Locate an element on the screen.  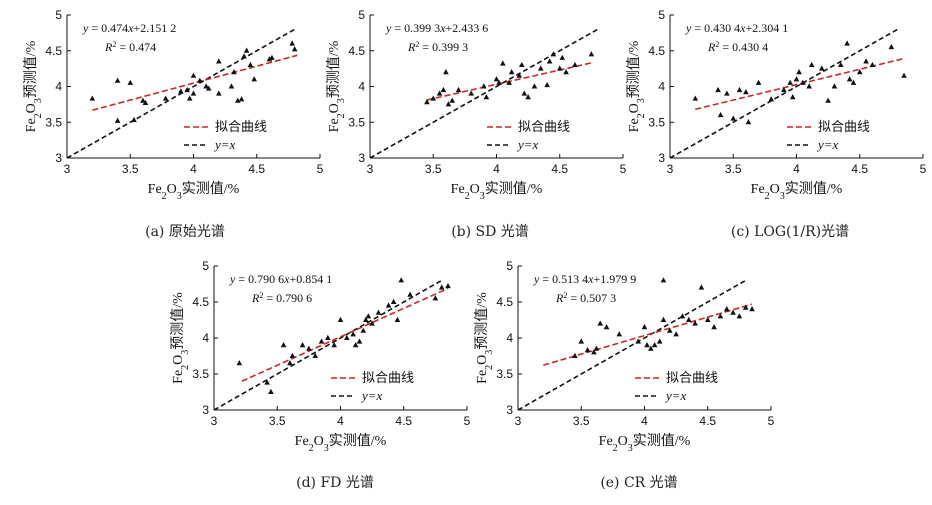
identity-line is located at coordinates (784, 93).